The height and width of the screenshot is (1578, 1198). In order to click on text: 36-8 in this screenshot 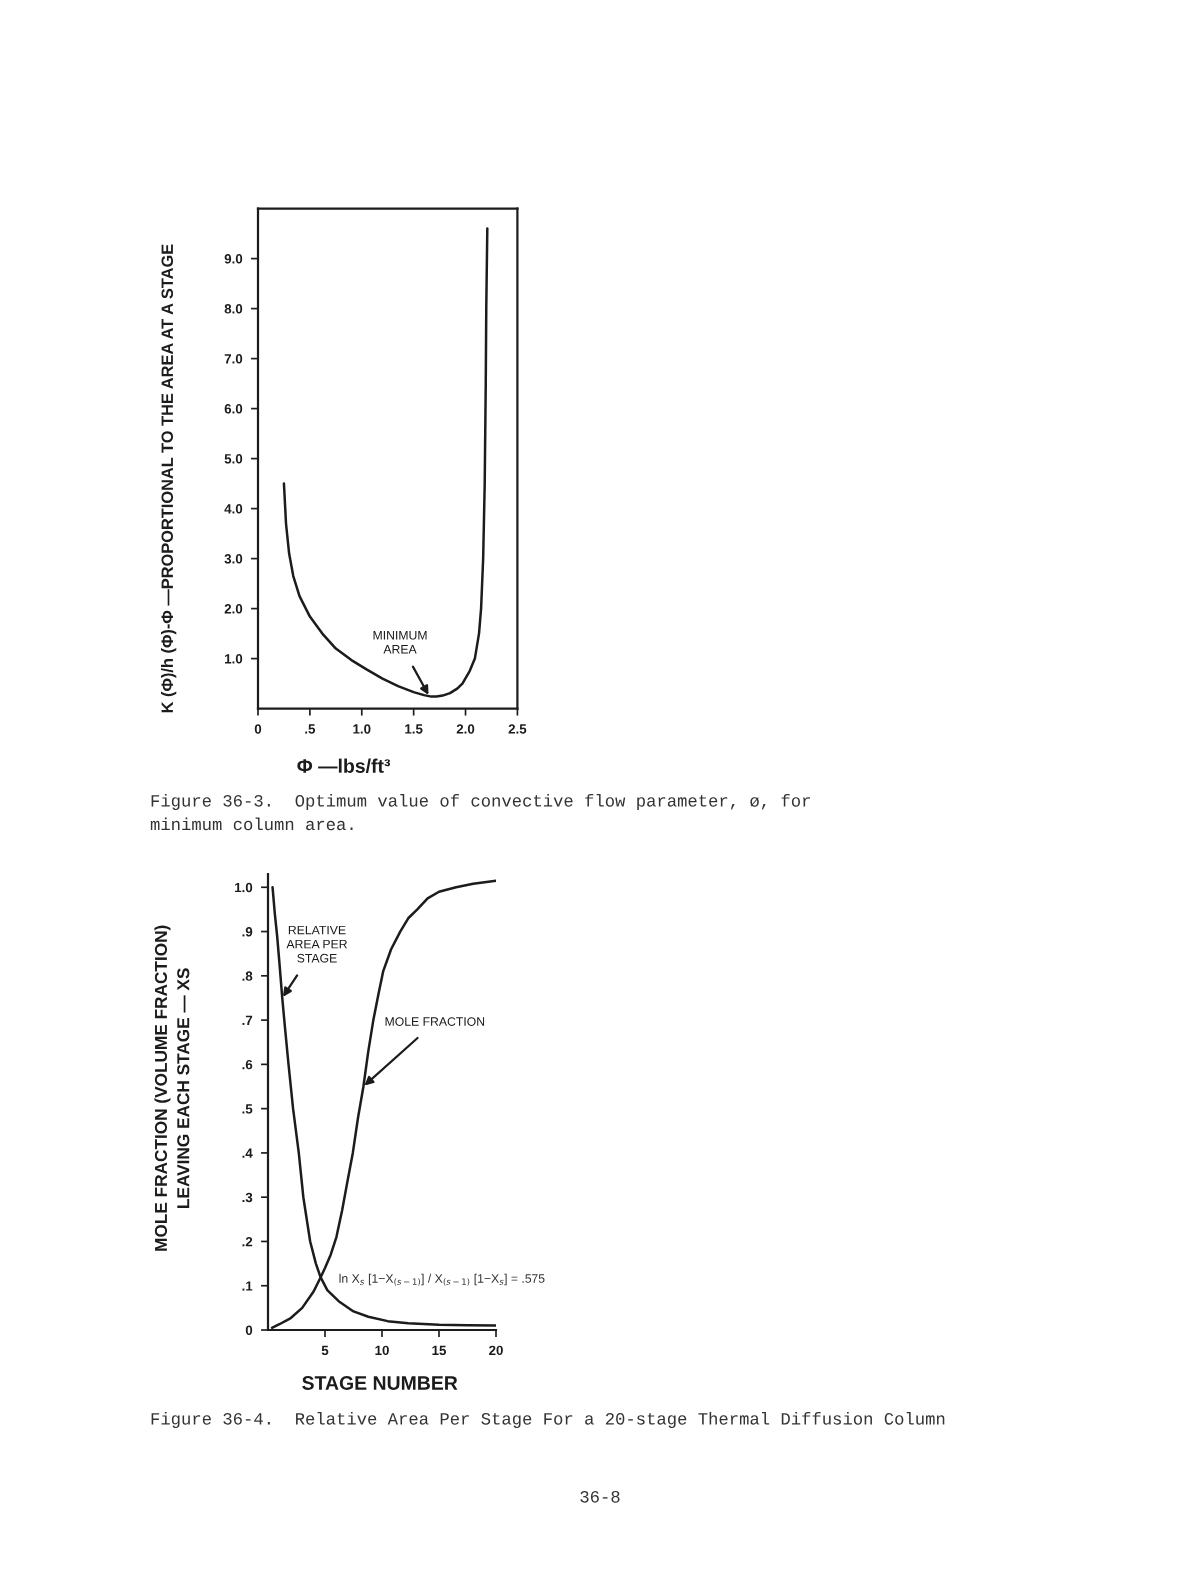, I will do `click(600, 1496)`.